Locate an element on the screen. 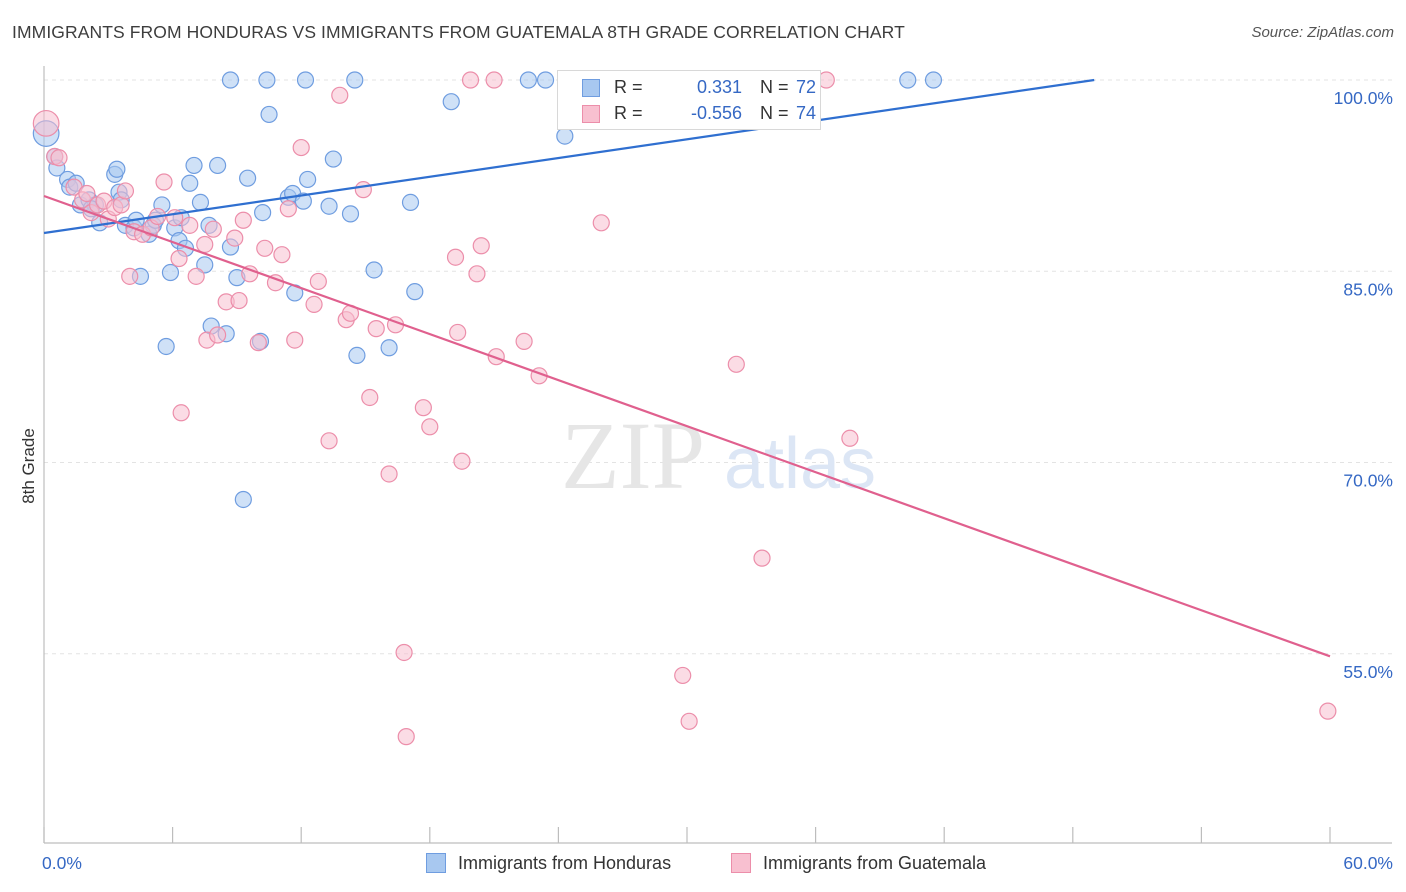 The image size is (1406, 892). x-tick-labels: 0.0% 60.0% is located at coordinates (717, 863).